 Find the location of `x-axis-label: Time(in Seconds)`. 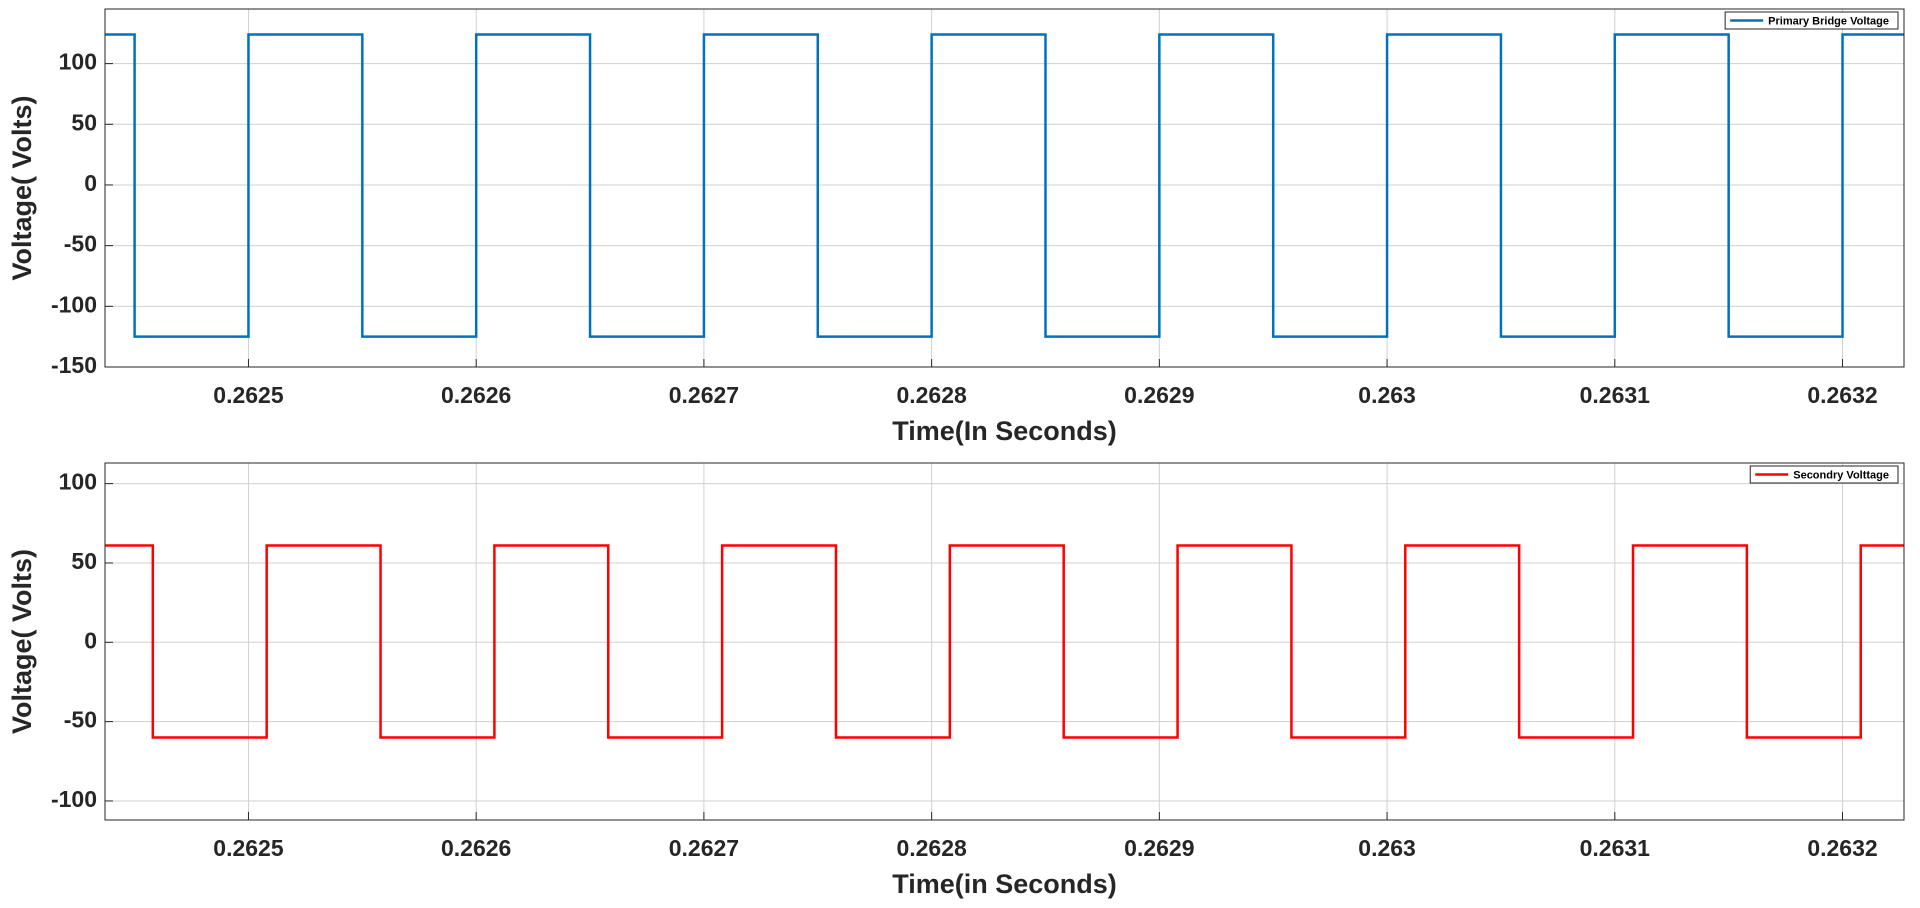

x-axis-label: Time(in Seconds) is located at coordinates (1004, 884).